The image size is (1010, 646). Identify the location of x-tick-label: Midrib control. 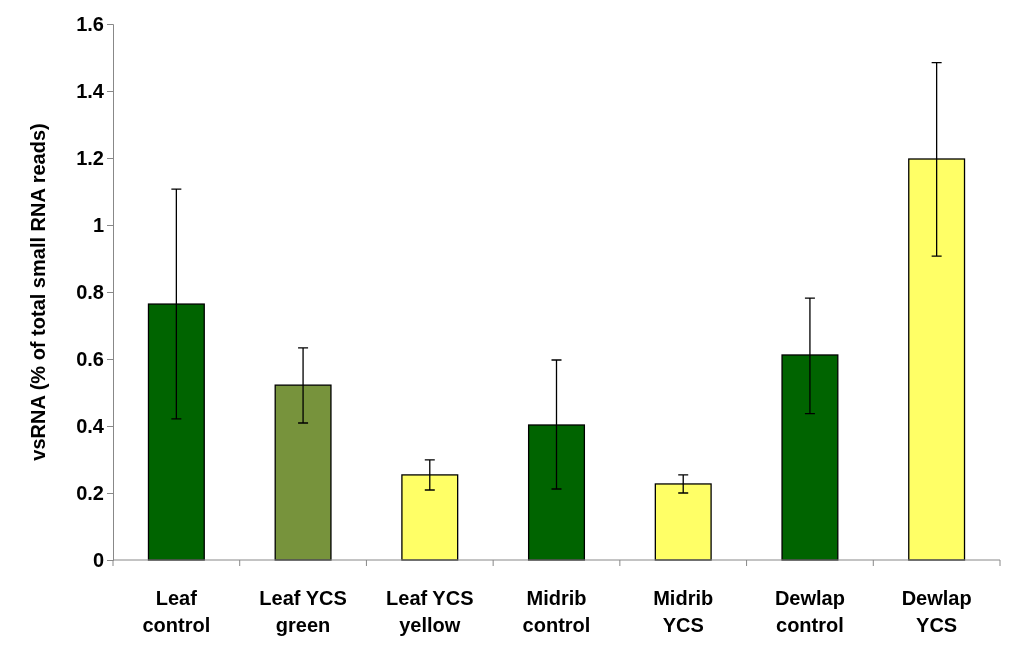
(556, 611).